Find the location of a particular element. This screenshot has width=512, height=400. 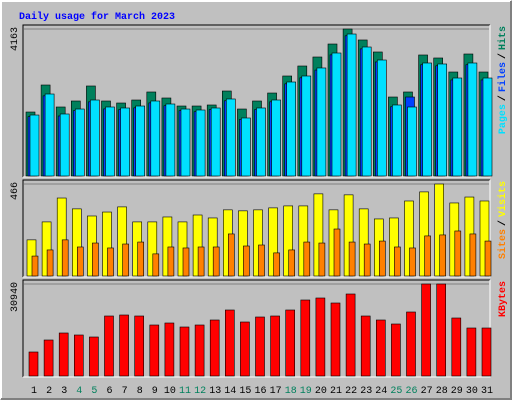

y-tick-label: 466 is located at coordinates (15, 191).